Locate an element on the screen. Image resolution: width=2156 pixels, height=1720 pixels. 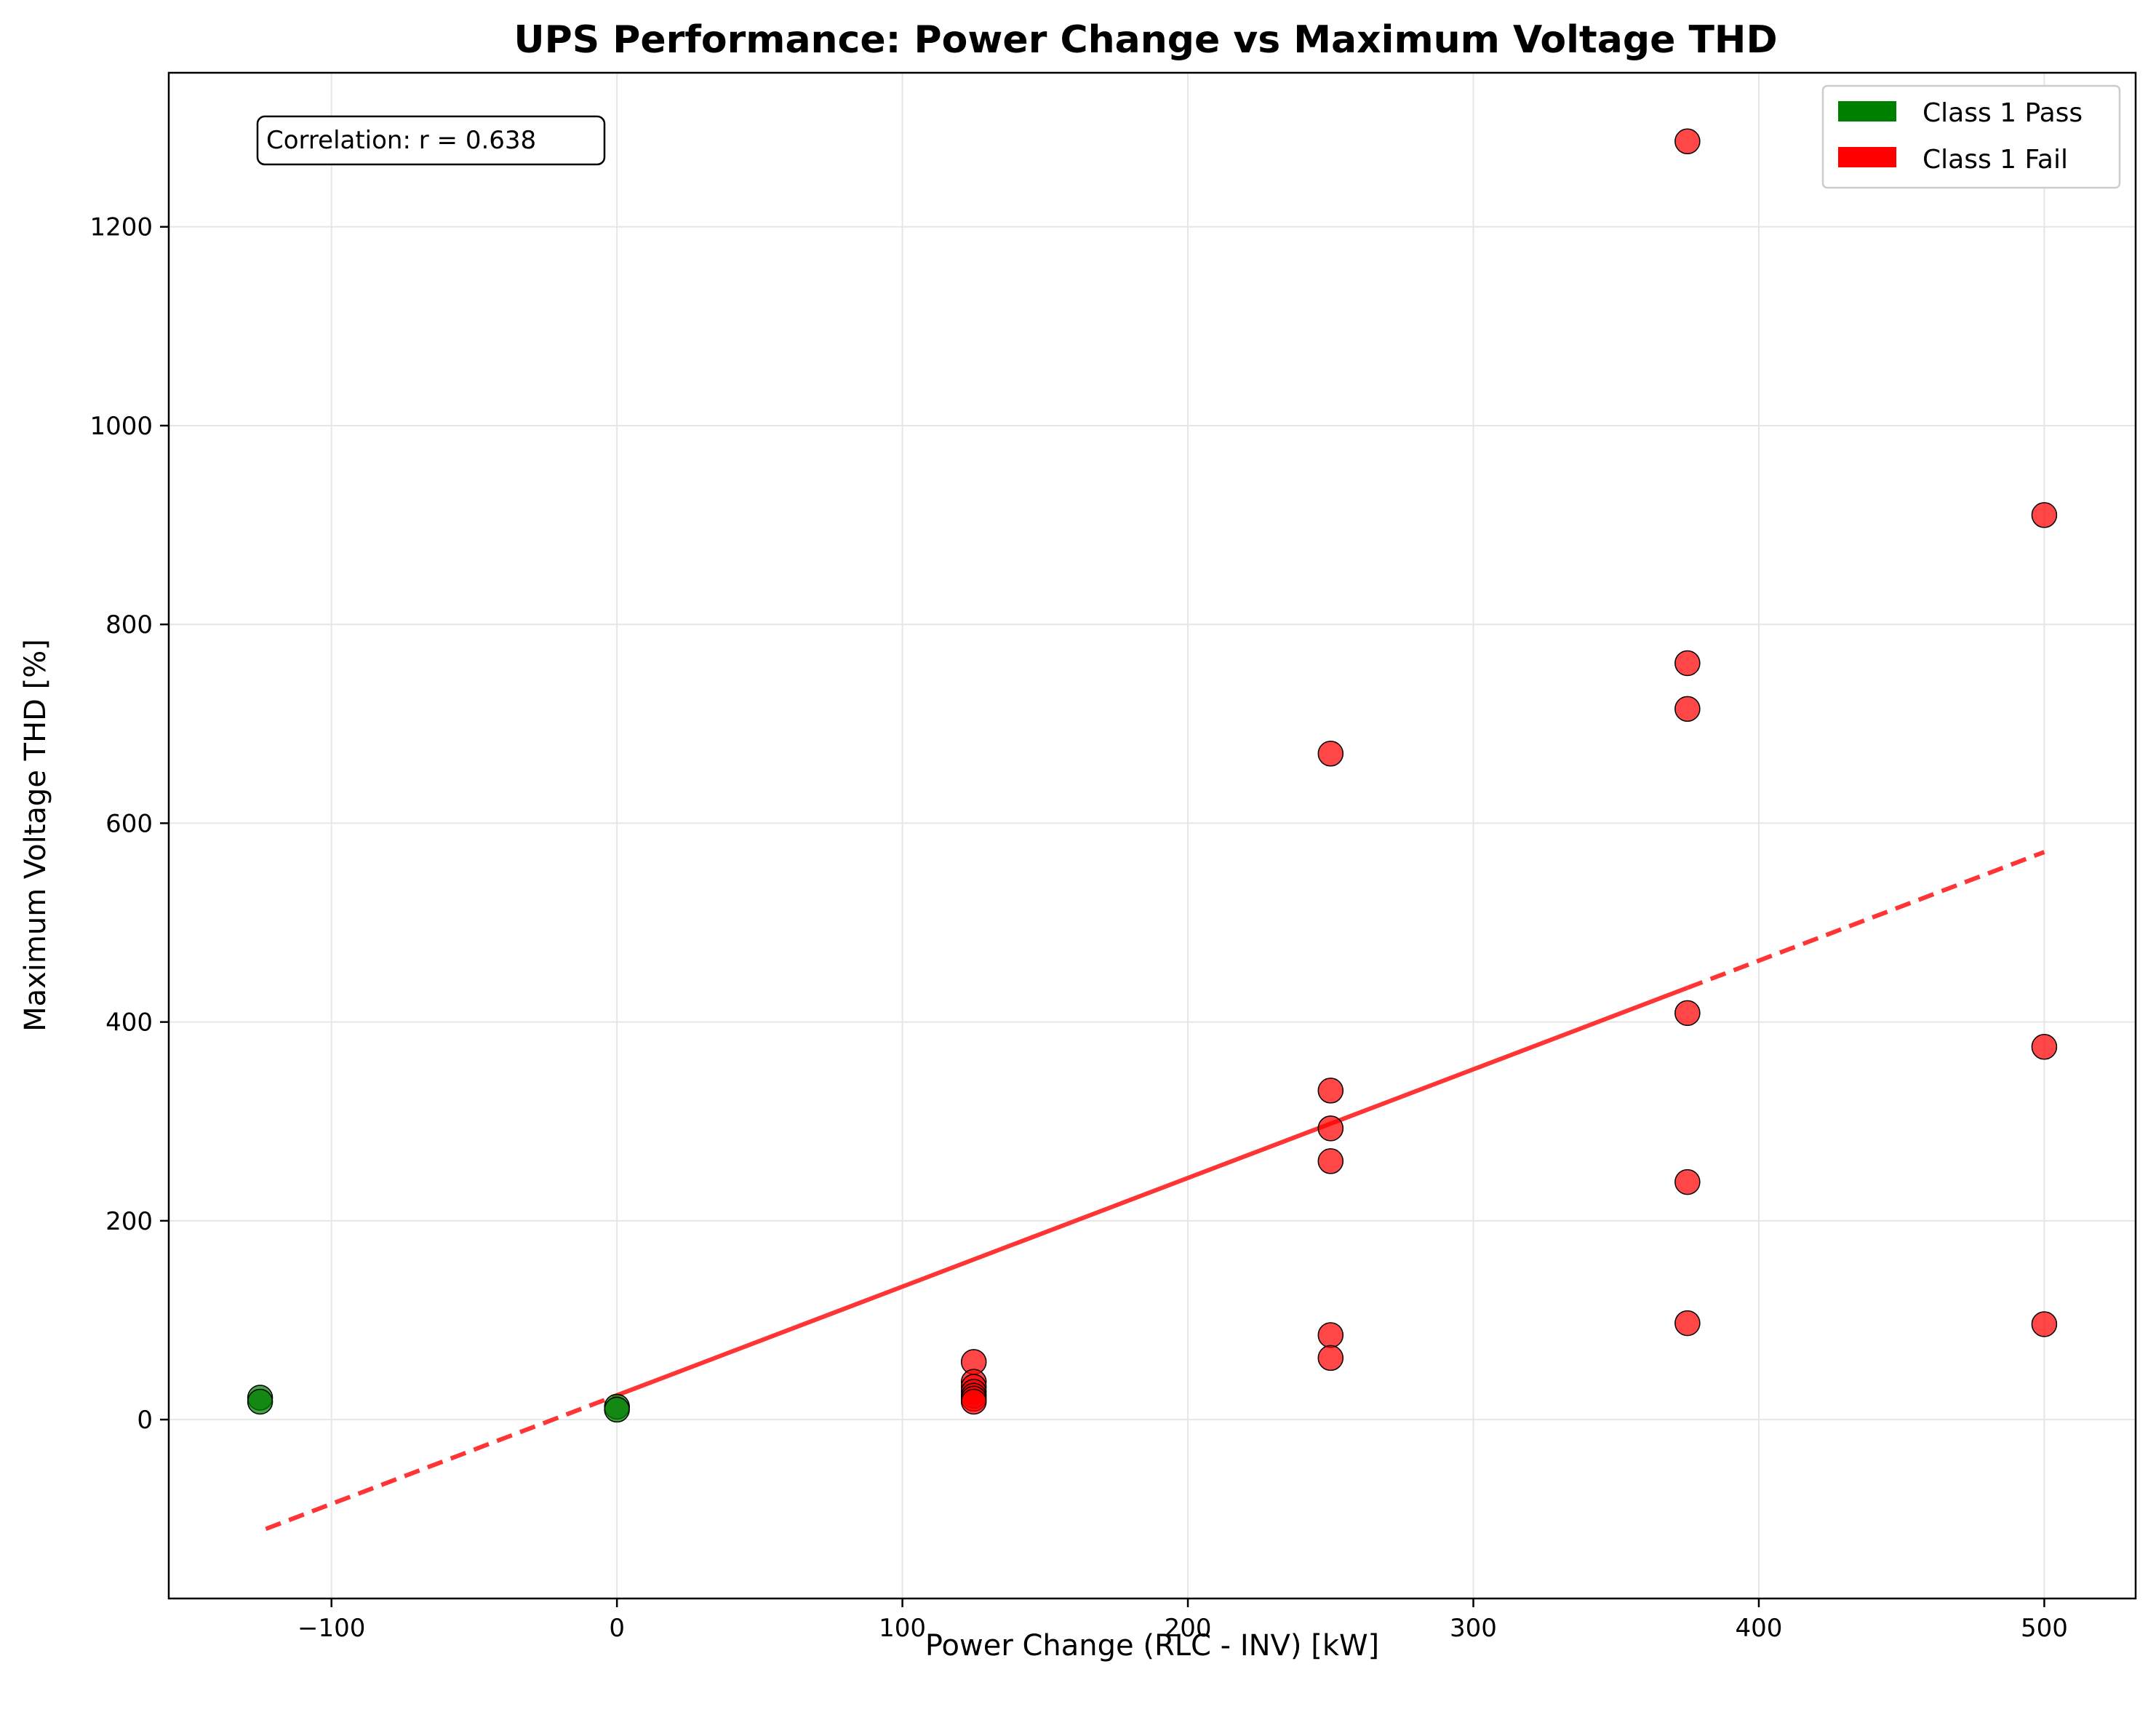
y-tick-label: 0 is located at coordinates (145, 1420).